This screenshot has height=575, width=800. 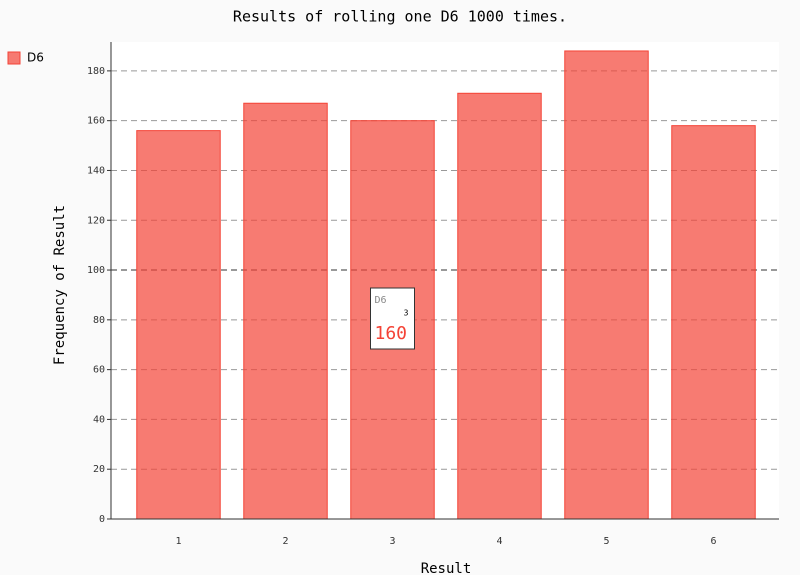 I want to click on y-tick-label: 80, so click(x=99, y=320).